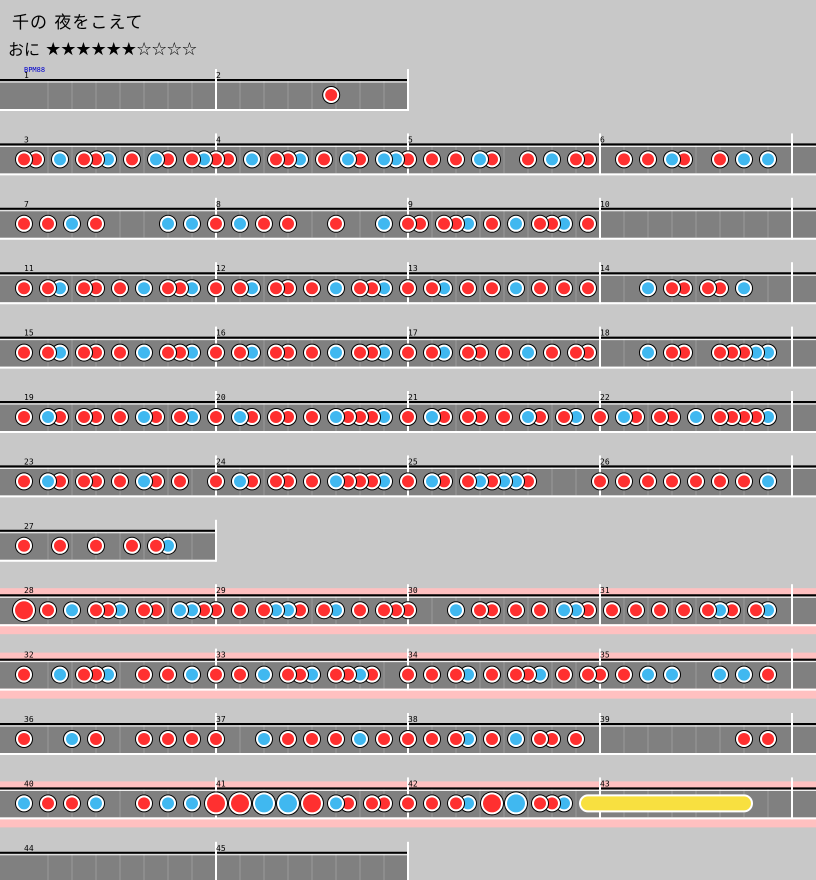 The height and width of the screenshot is (880, 816). I want to click on bar-number: 41, so click(221, 783).